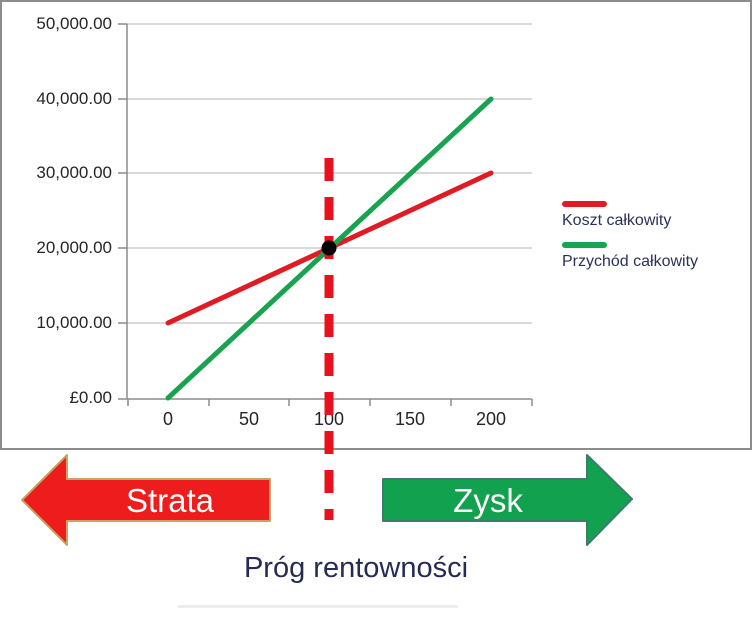 The height and width of the screenshot is (619, 752). I want to click on y-tick-0: £0.00, so click(90, 397).